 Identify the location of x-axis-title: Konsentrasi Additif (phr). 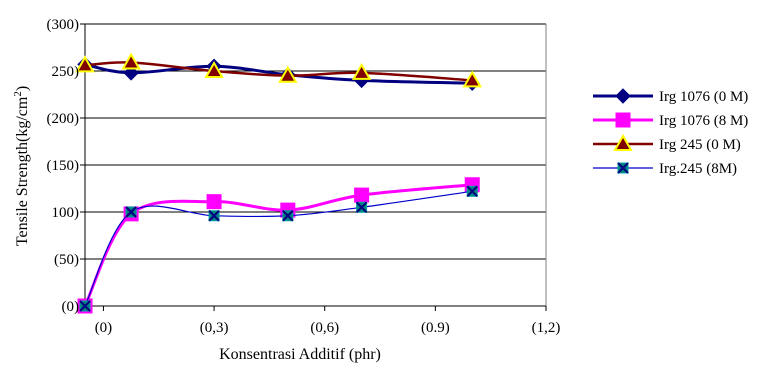
(300, 354).